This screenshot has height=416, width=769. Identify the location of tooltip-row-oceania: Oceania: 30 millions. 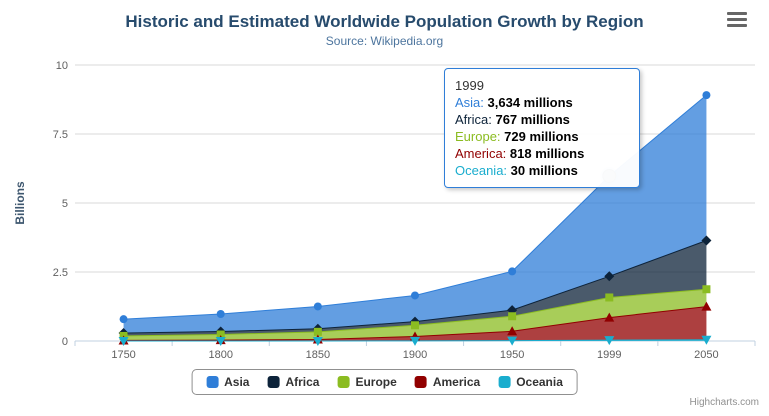
(542, 170).